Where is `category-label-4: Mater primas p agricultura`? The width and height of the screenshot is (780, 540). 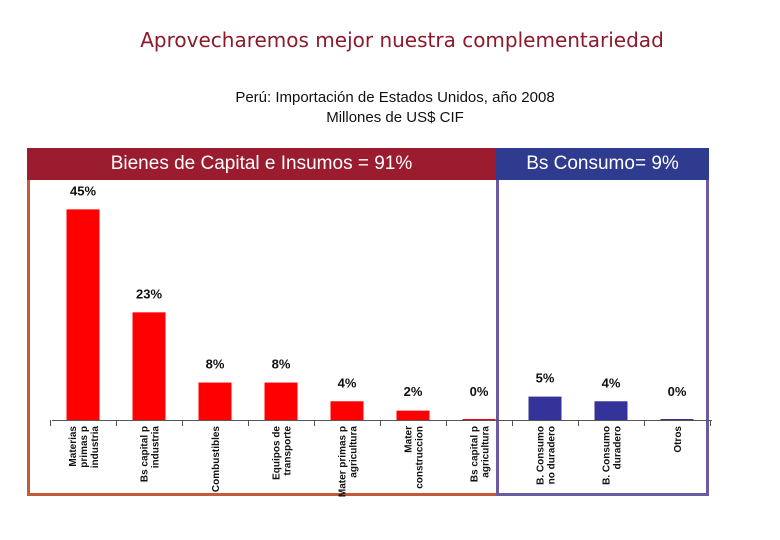
category-label-4: Mater primas p agricultura is located at coordinates (349, 462).